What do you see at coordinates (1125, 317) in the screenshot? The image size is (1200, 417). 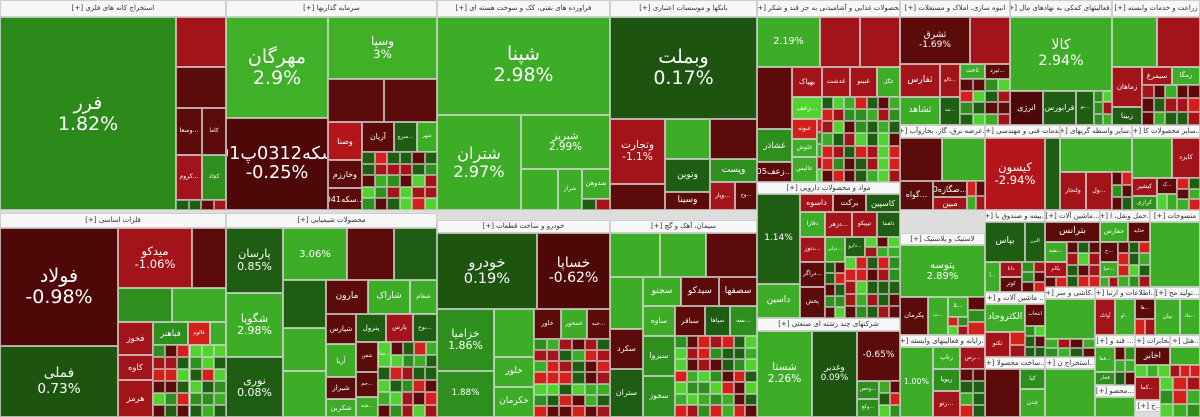 I see `stock-tile: ...او` at bounding box center [1125, 317].